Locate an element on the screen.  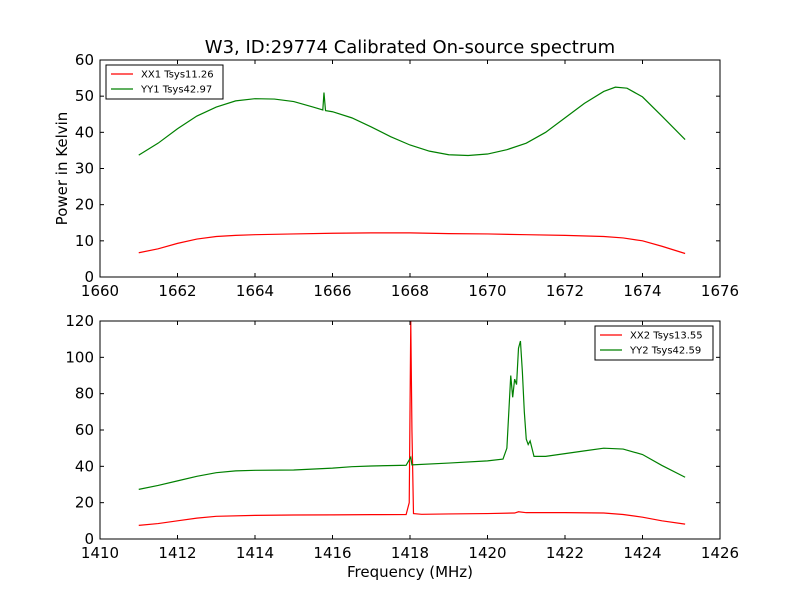
legend-label: XX1 Tsys11.26 is located at coordinates (177, 75).